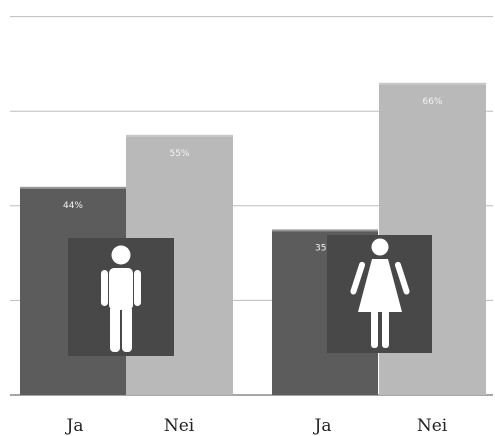  Describe the element at coordinates (432, 102) in the screenshot. I see `bar-value-label: 66%` at that location.